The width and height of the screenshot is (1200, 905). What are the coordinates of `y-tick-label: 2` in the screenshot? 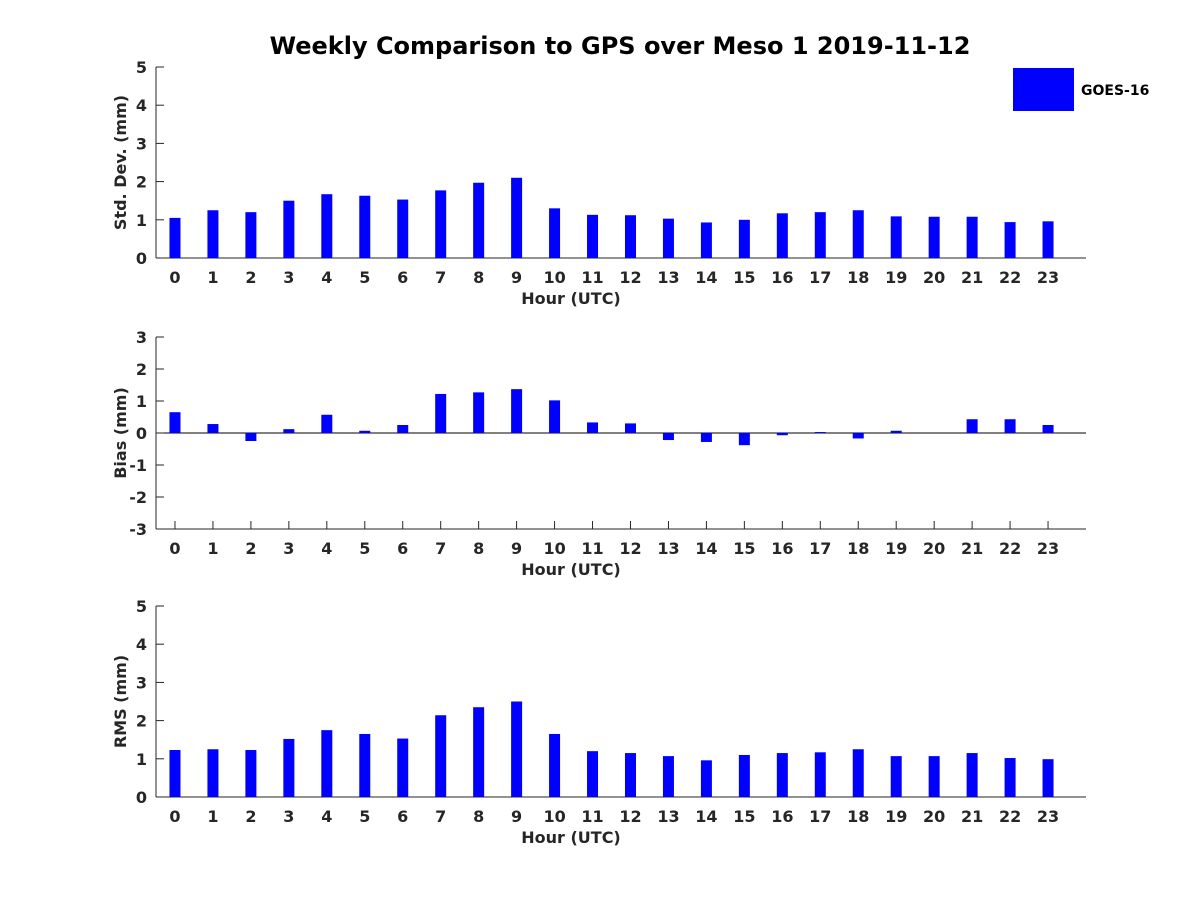 It's located at (141, 182).